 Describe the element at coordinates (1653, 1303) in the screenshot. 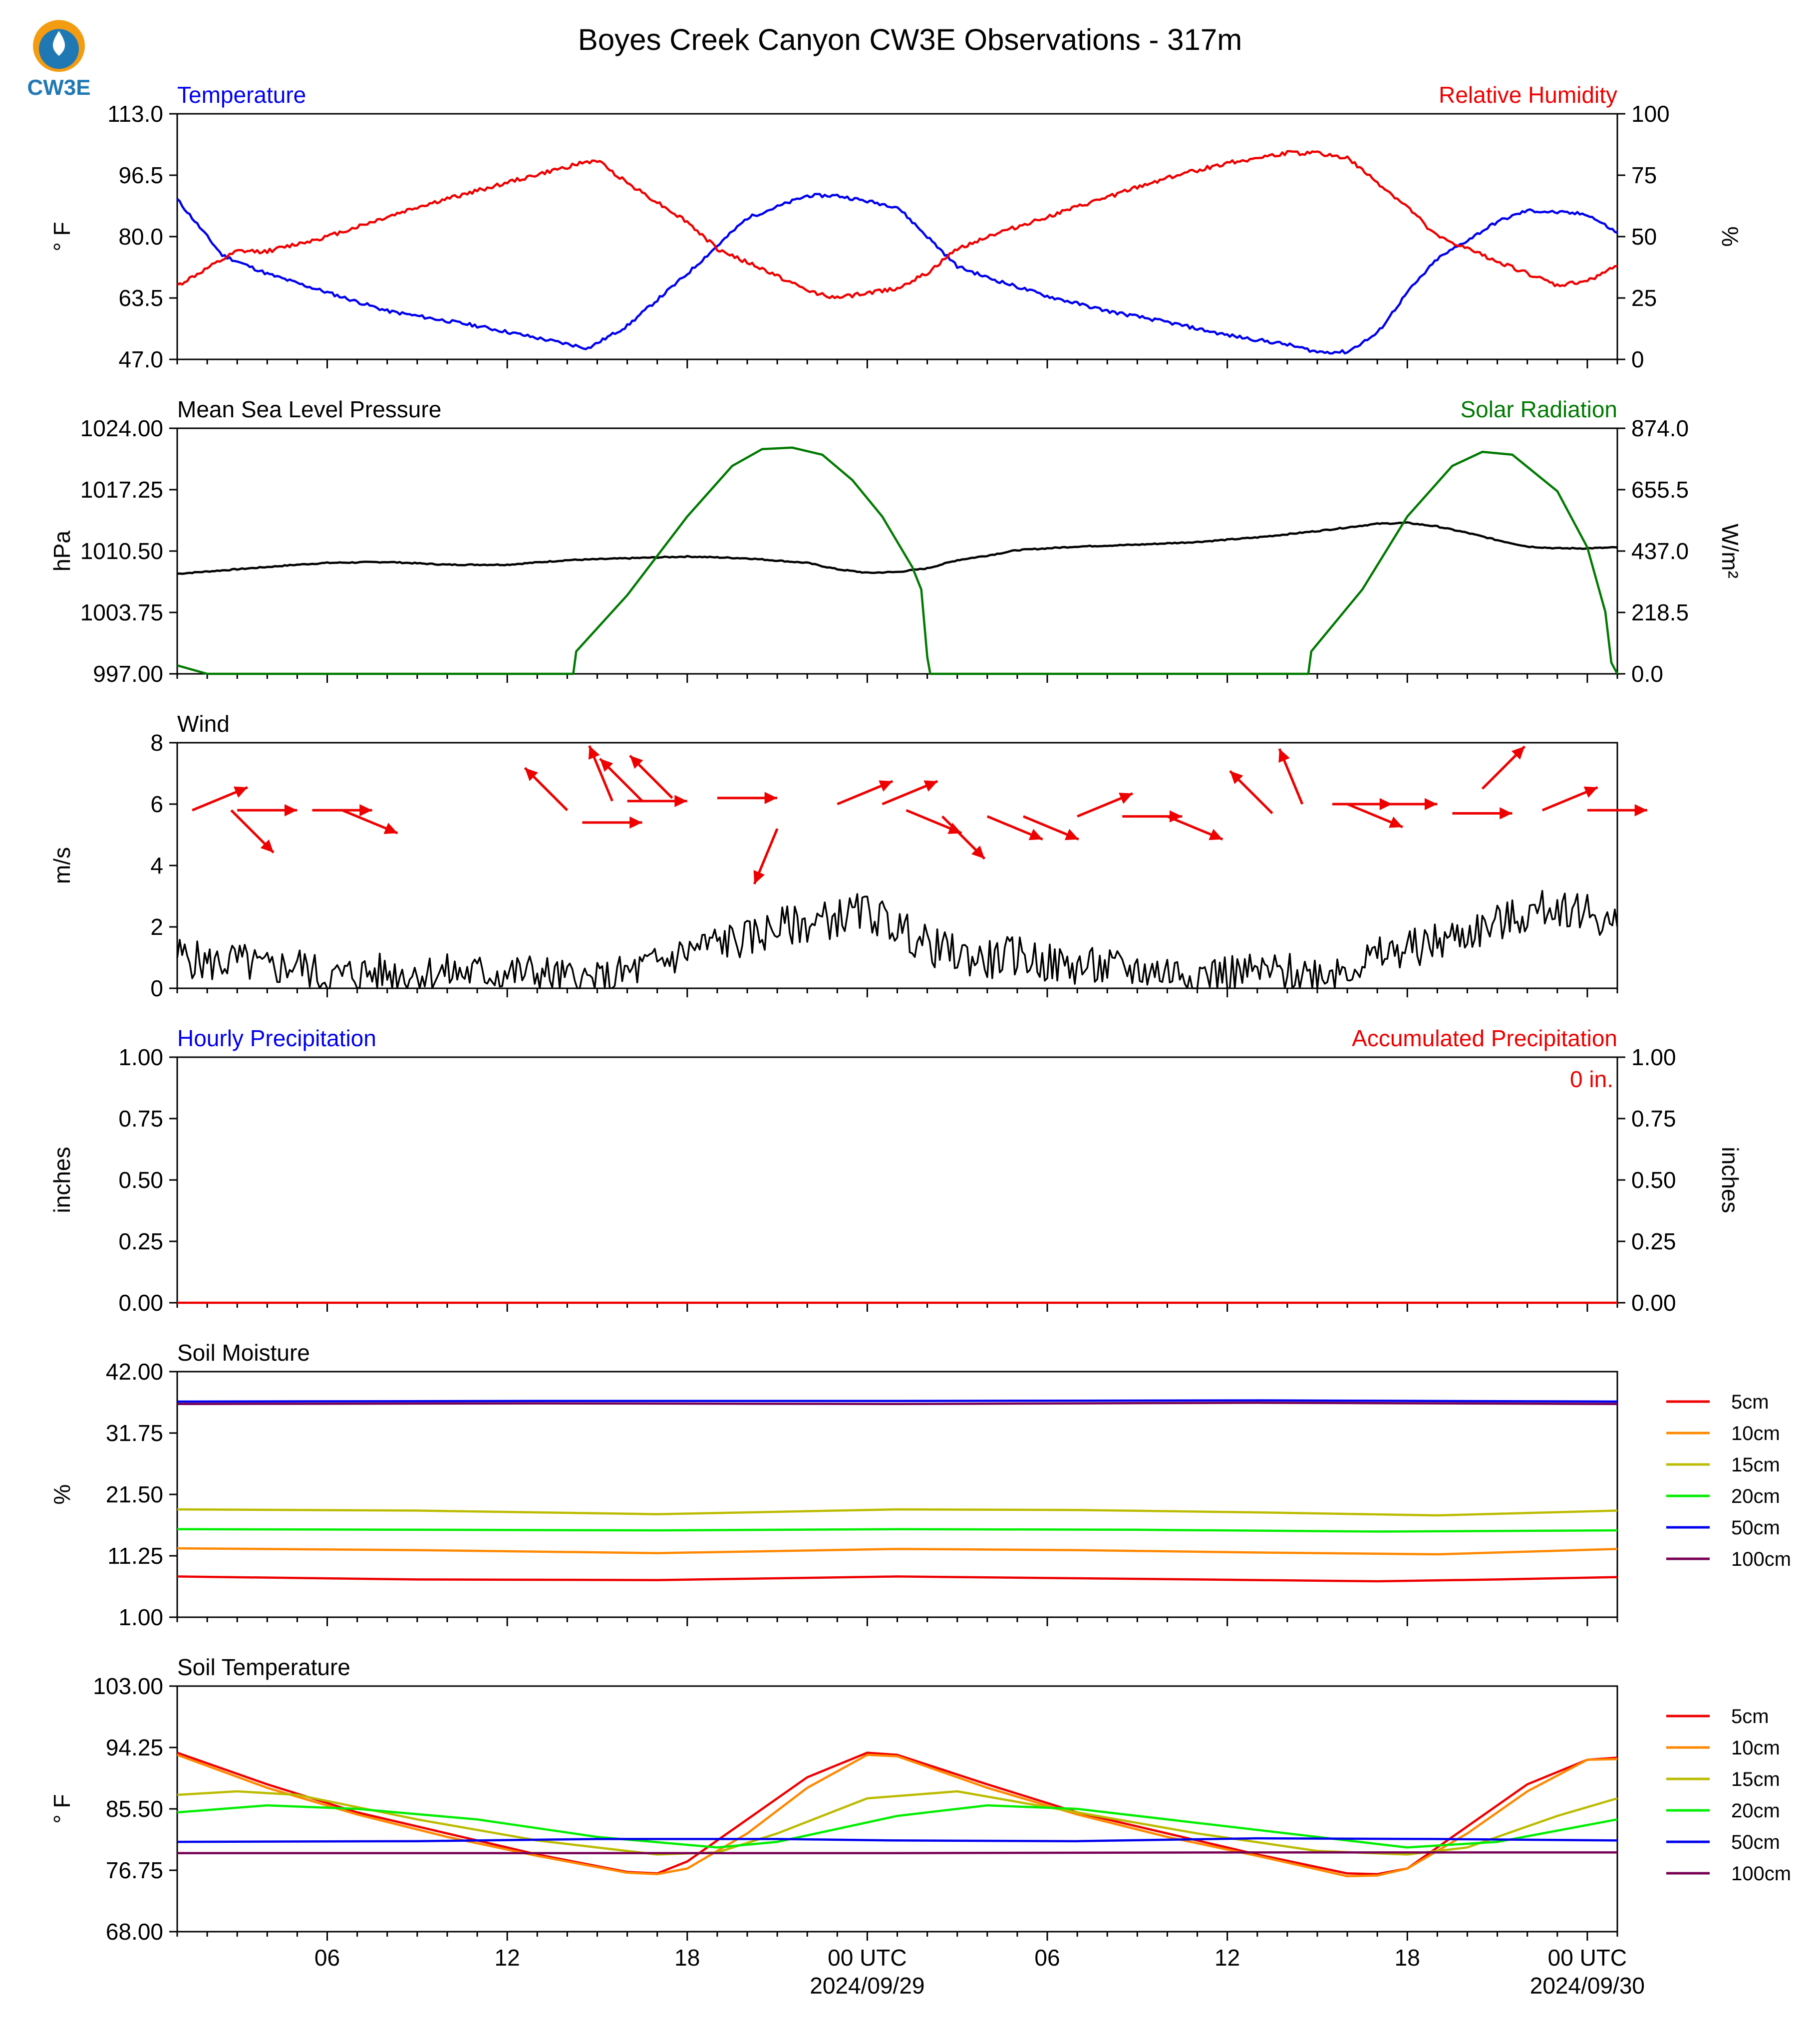

I see `y-tick-label-right: 0.00` at that location.